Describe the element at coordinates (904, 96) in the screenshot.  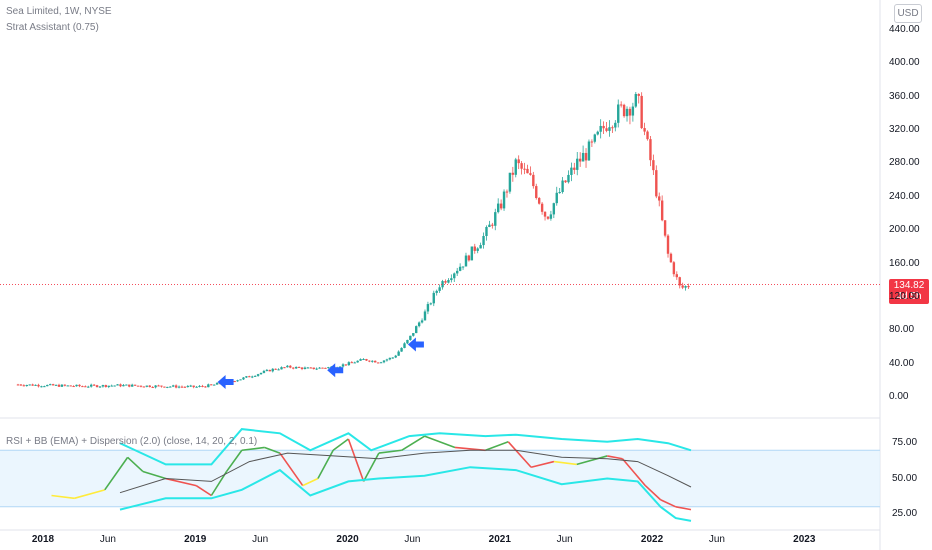
I see `price-tick-label: 360.00` at that location.